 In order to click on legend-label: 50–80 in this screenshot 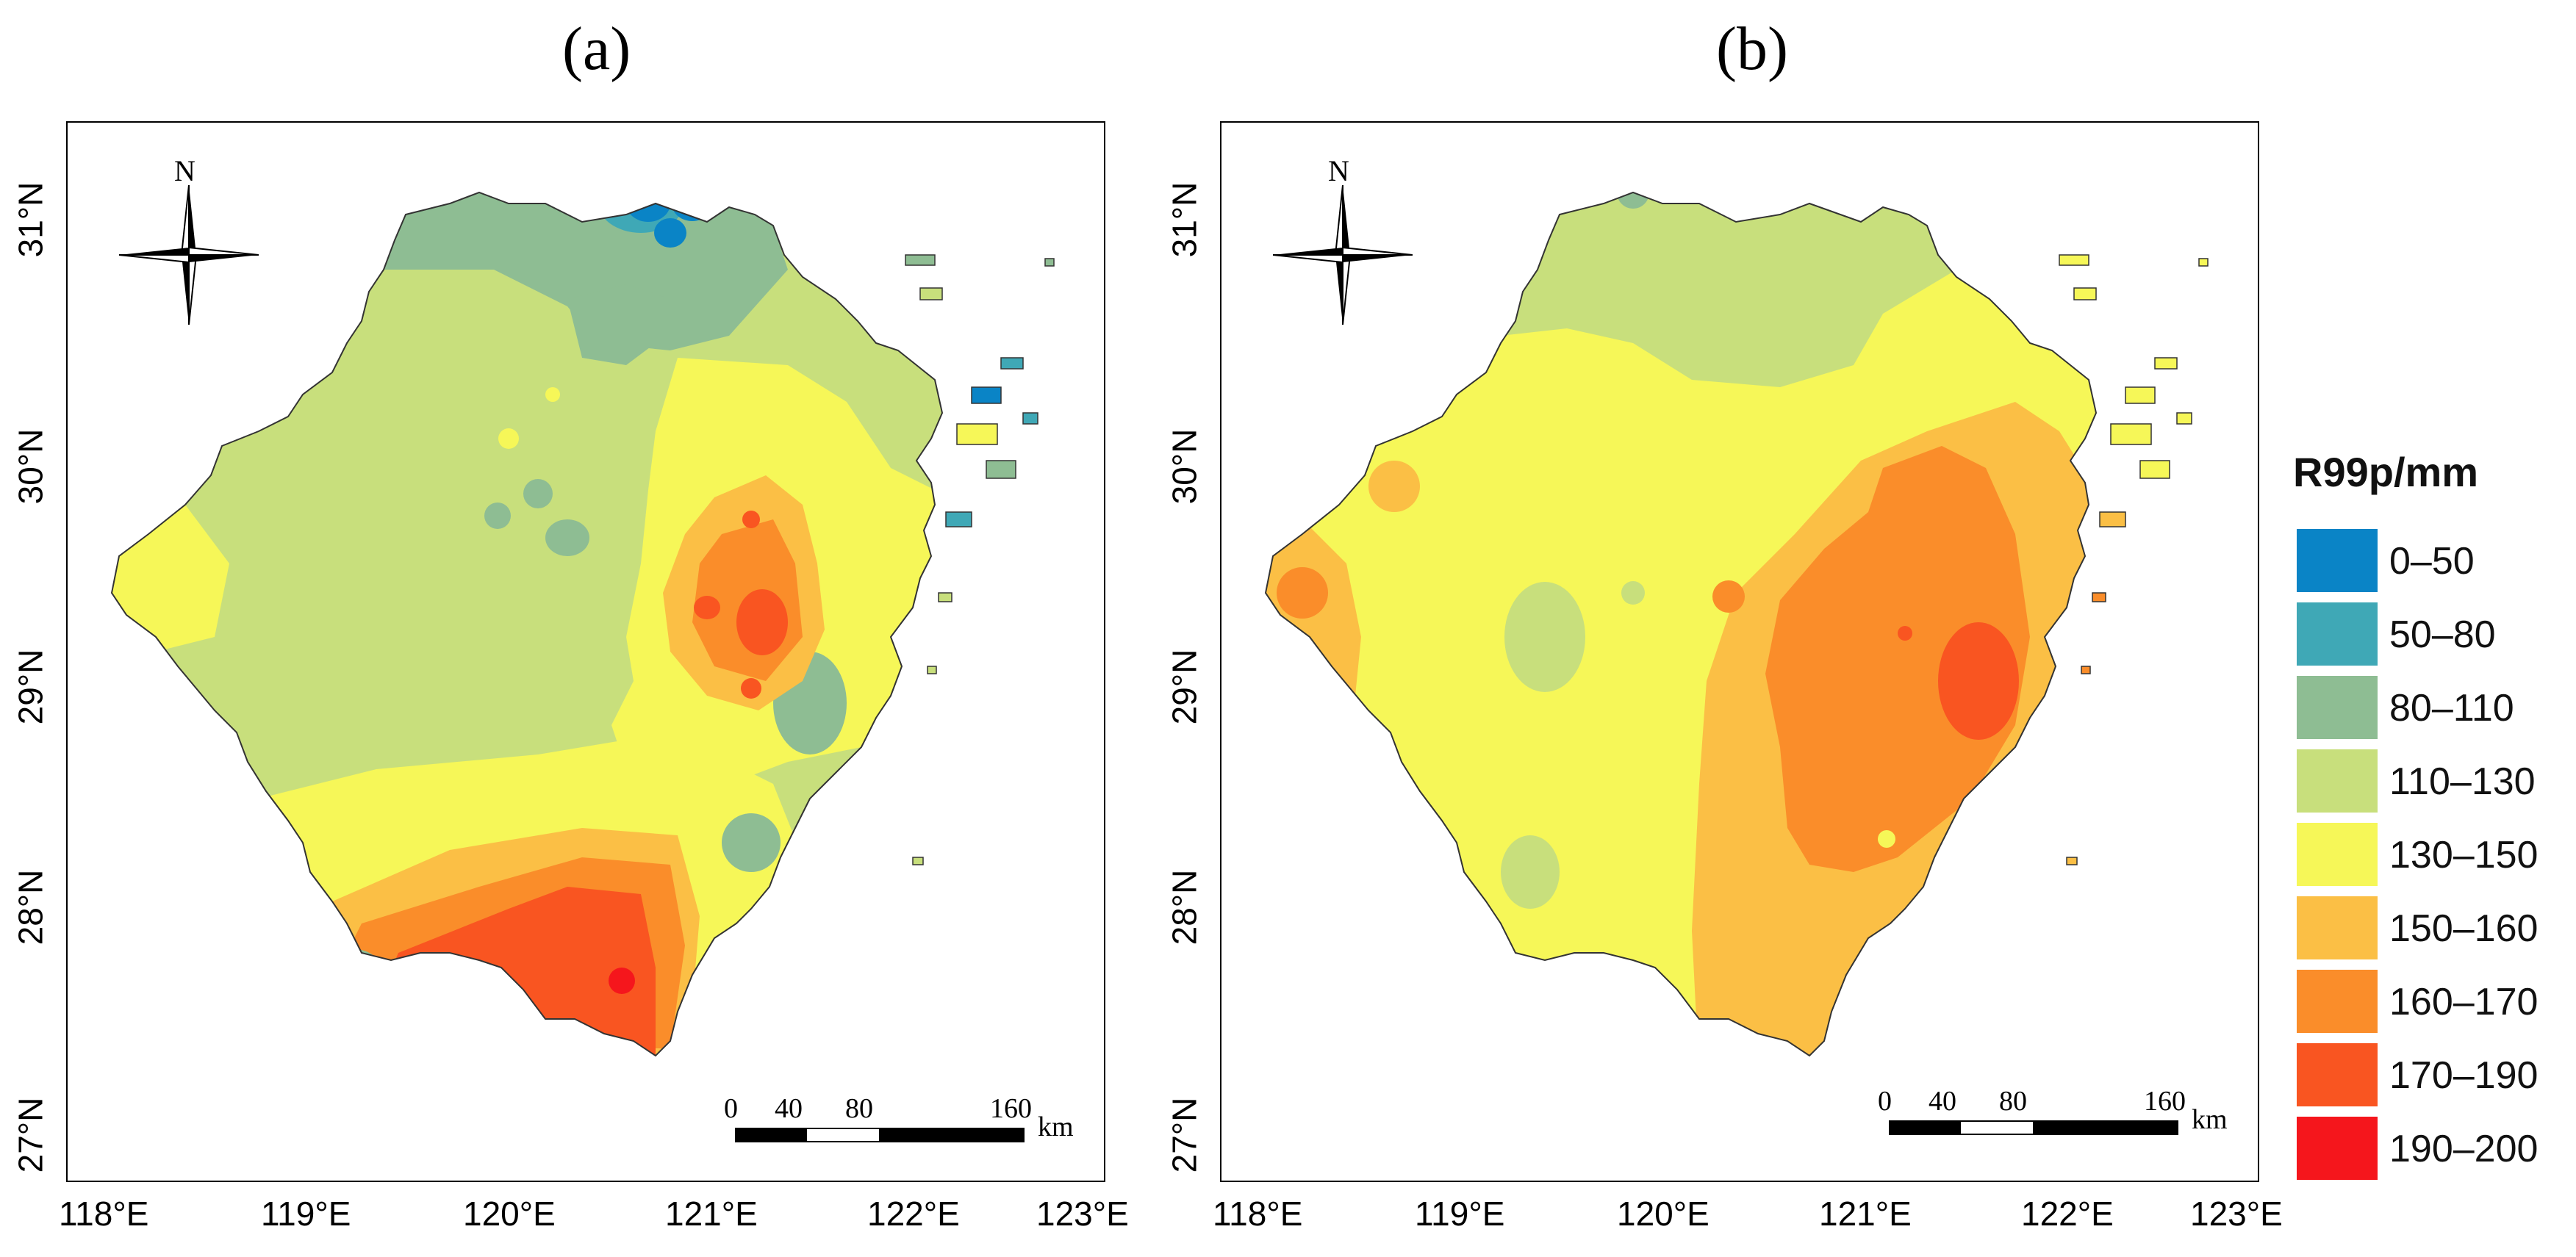, I will do `click(2442, 634)`.